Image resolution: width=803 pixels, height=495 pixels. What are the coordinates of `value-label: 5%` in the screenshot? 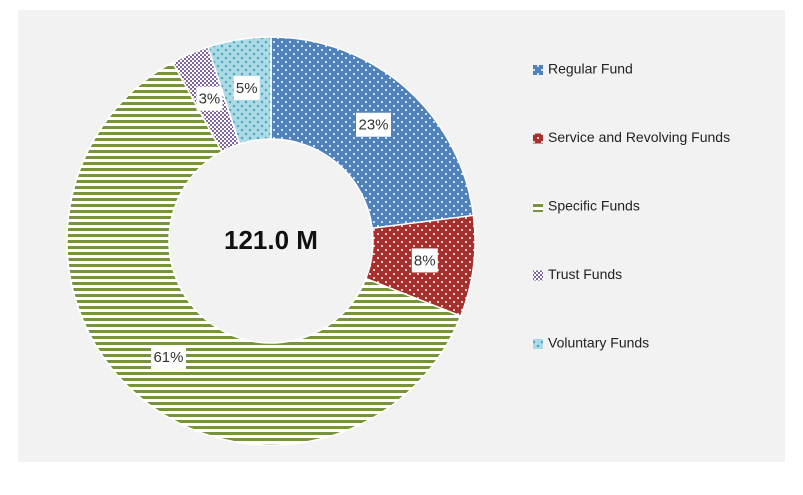 It's located at (247, 88).